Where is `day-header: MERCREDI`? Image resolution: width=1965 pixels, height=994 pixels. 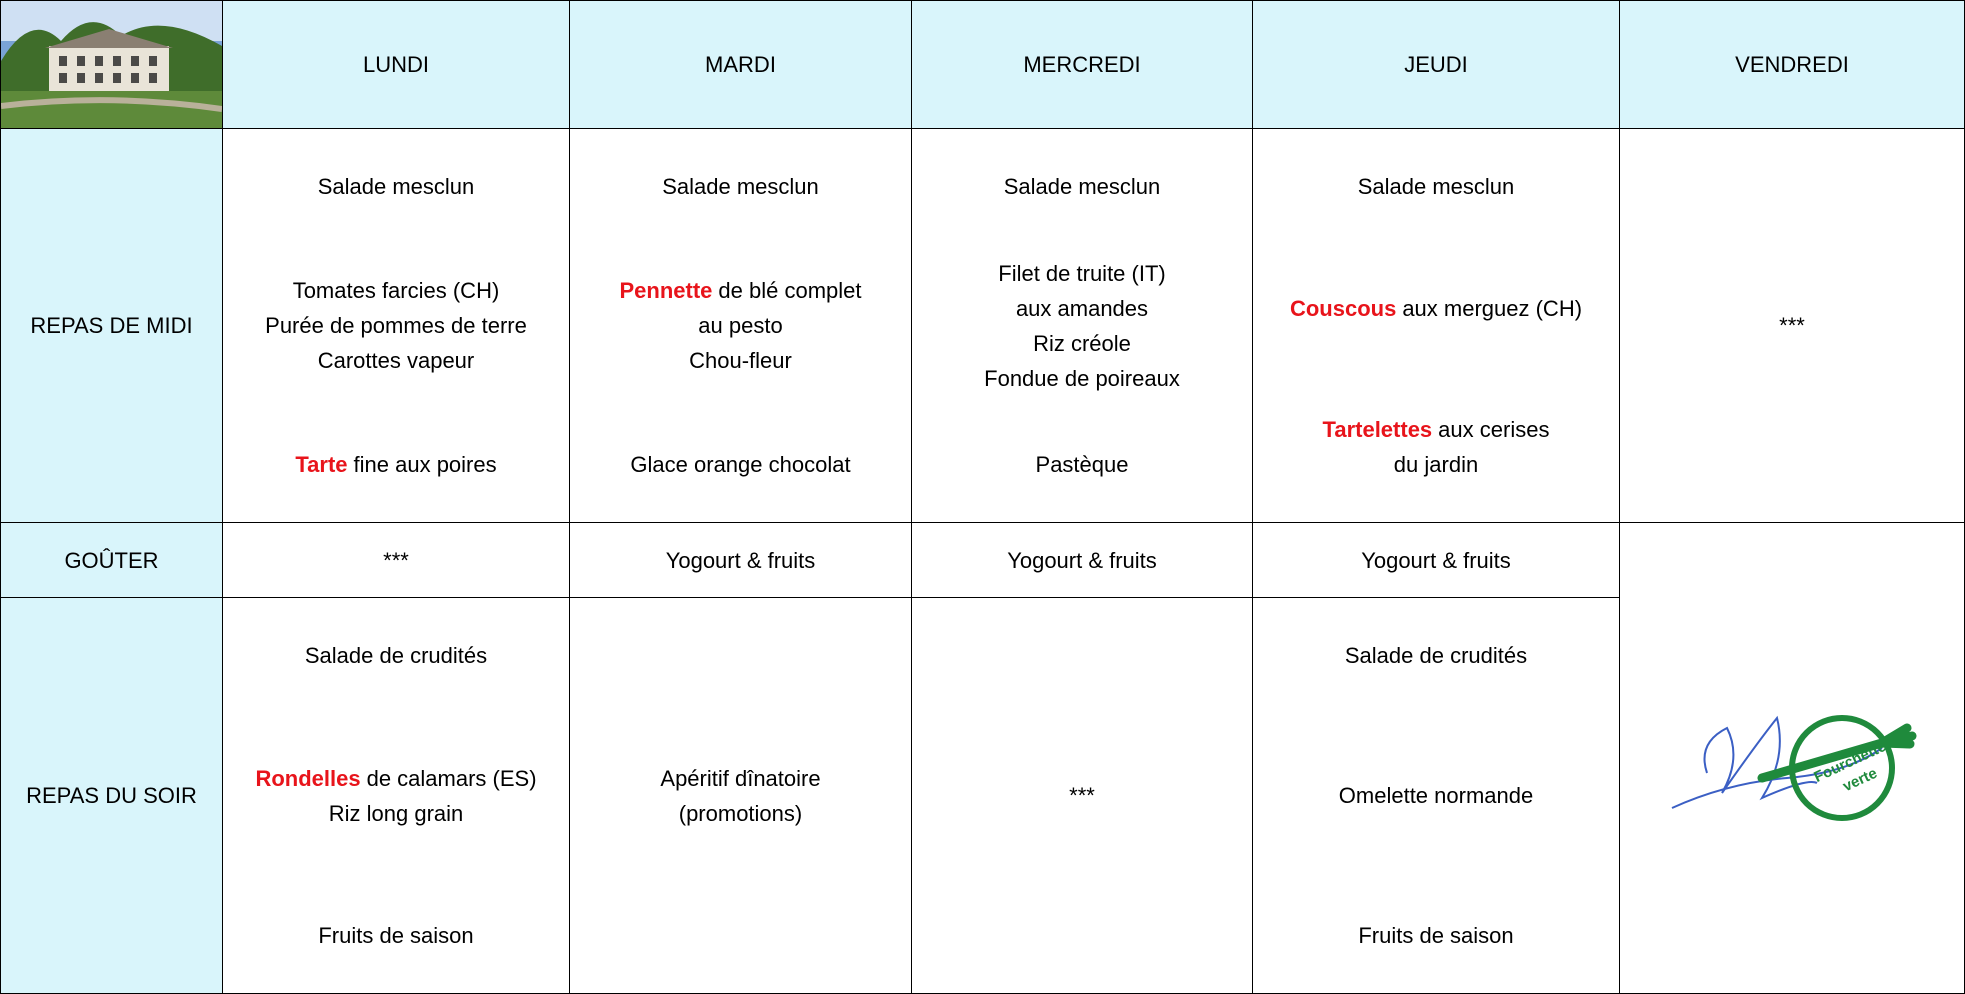 day-header: MERCREDI is located at coordinates (1082, 65).